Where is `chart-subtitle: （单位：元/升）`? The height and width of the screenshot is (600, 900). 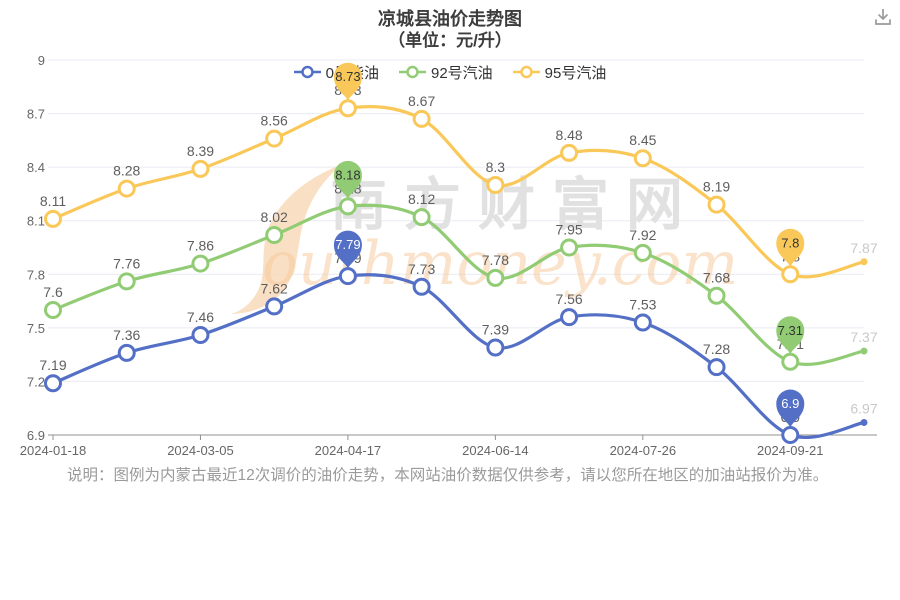
chart-subtitle: （单位：元/升） is located at coordinates (450, 40).